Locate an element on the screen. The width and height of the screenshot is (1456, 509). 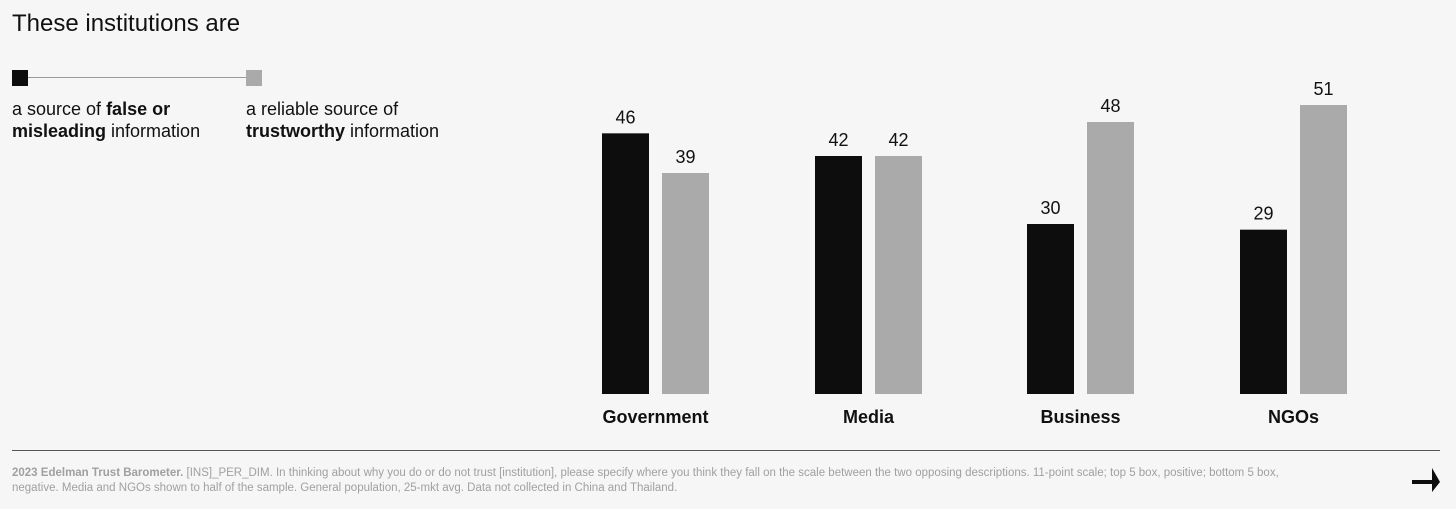
category-label-media: Media is located at coordinates (869, 417).